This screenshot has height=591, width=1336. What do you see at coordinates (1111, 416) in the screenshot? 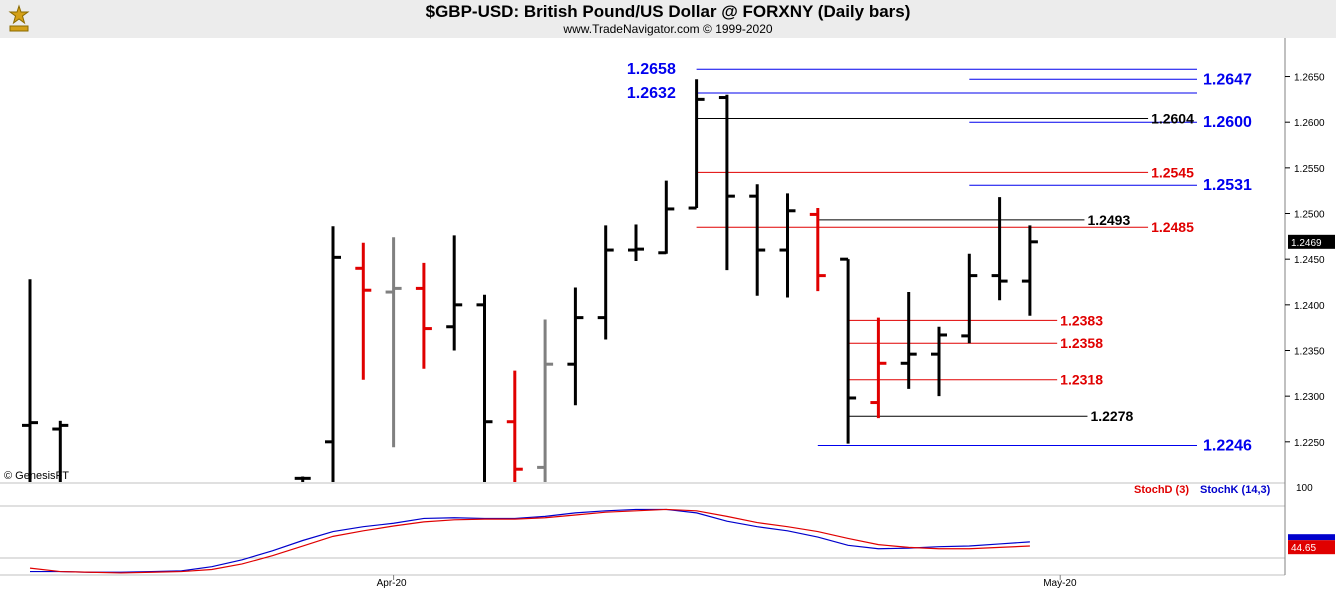
I see `level-label: 1.2278` at bounding box center [1111, 416].